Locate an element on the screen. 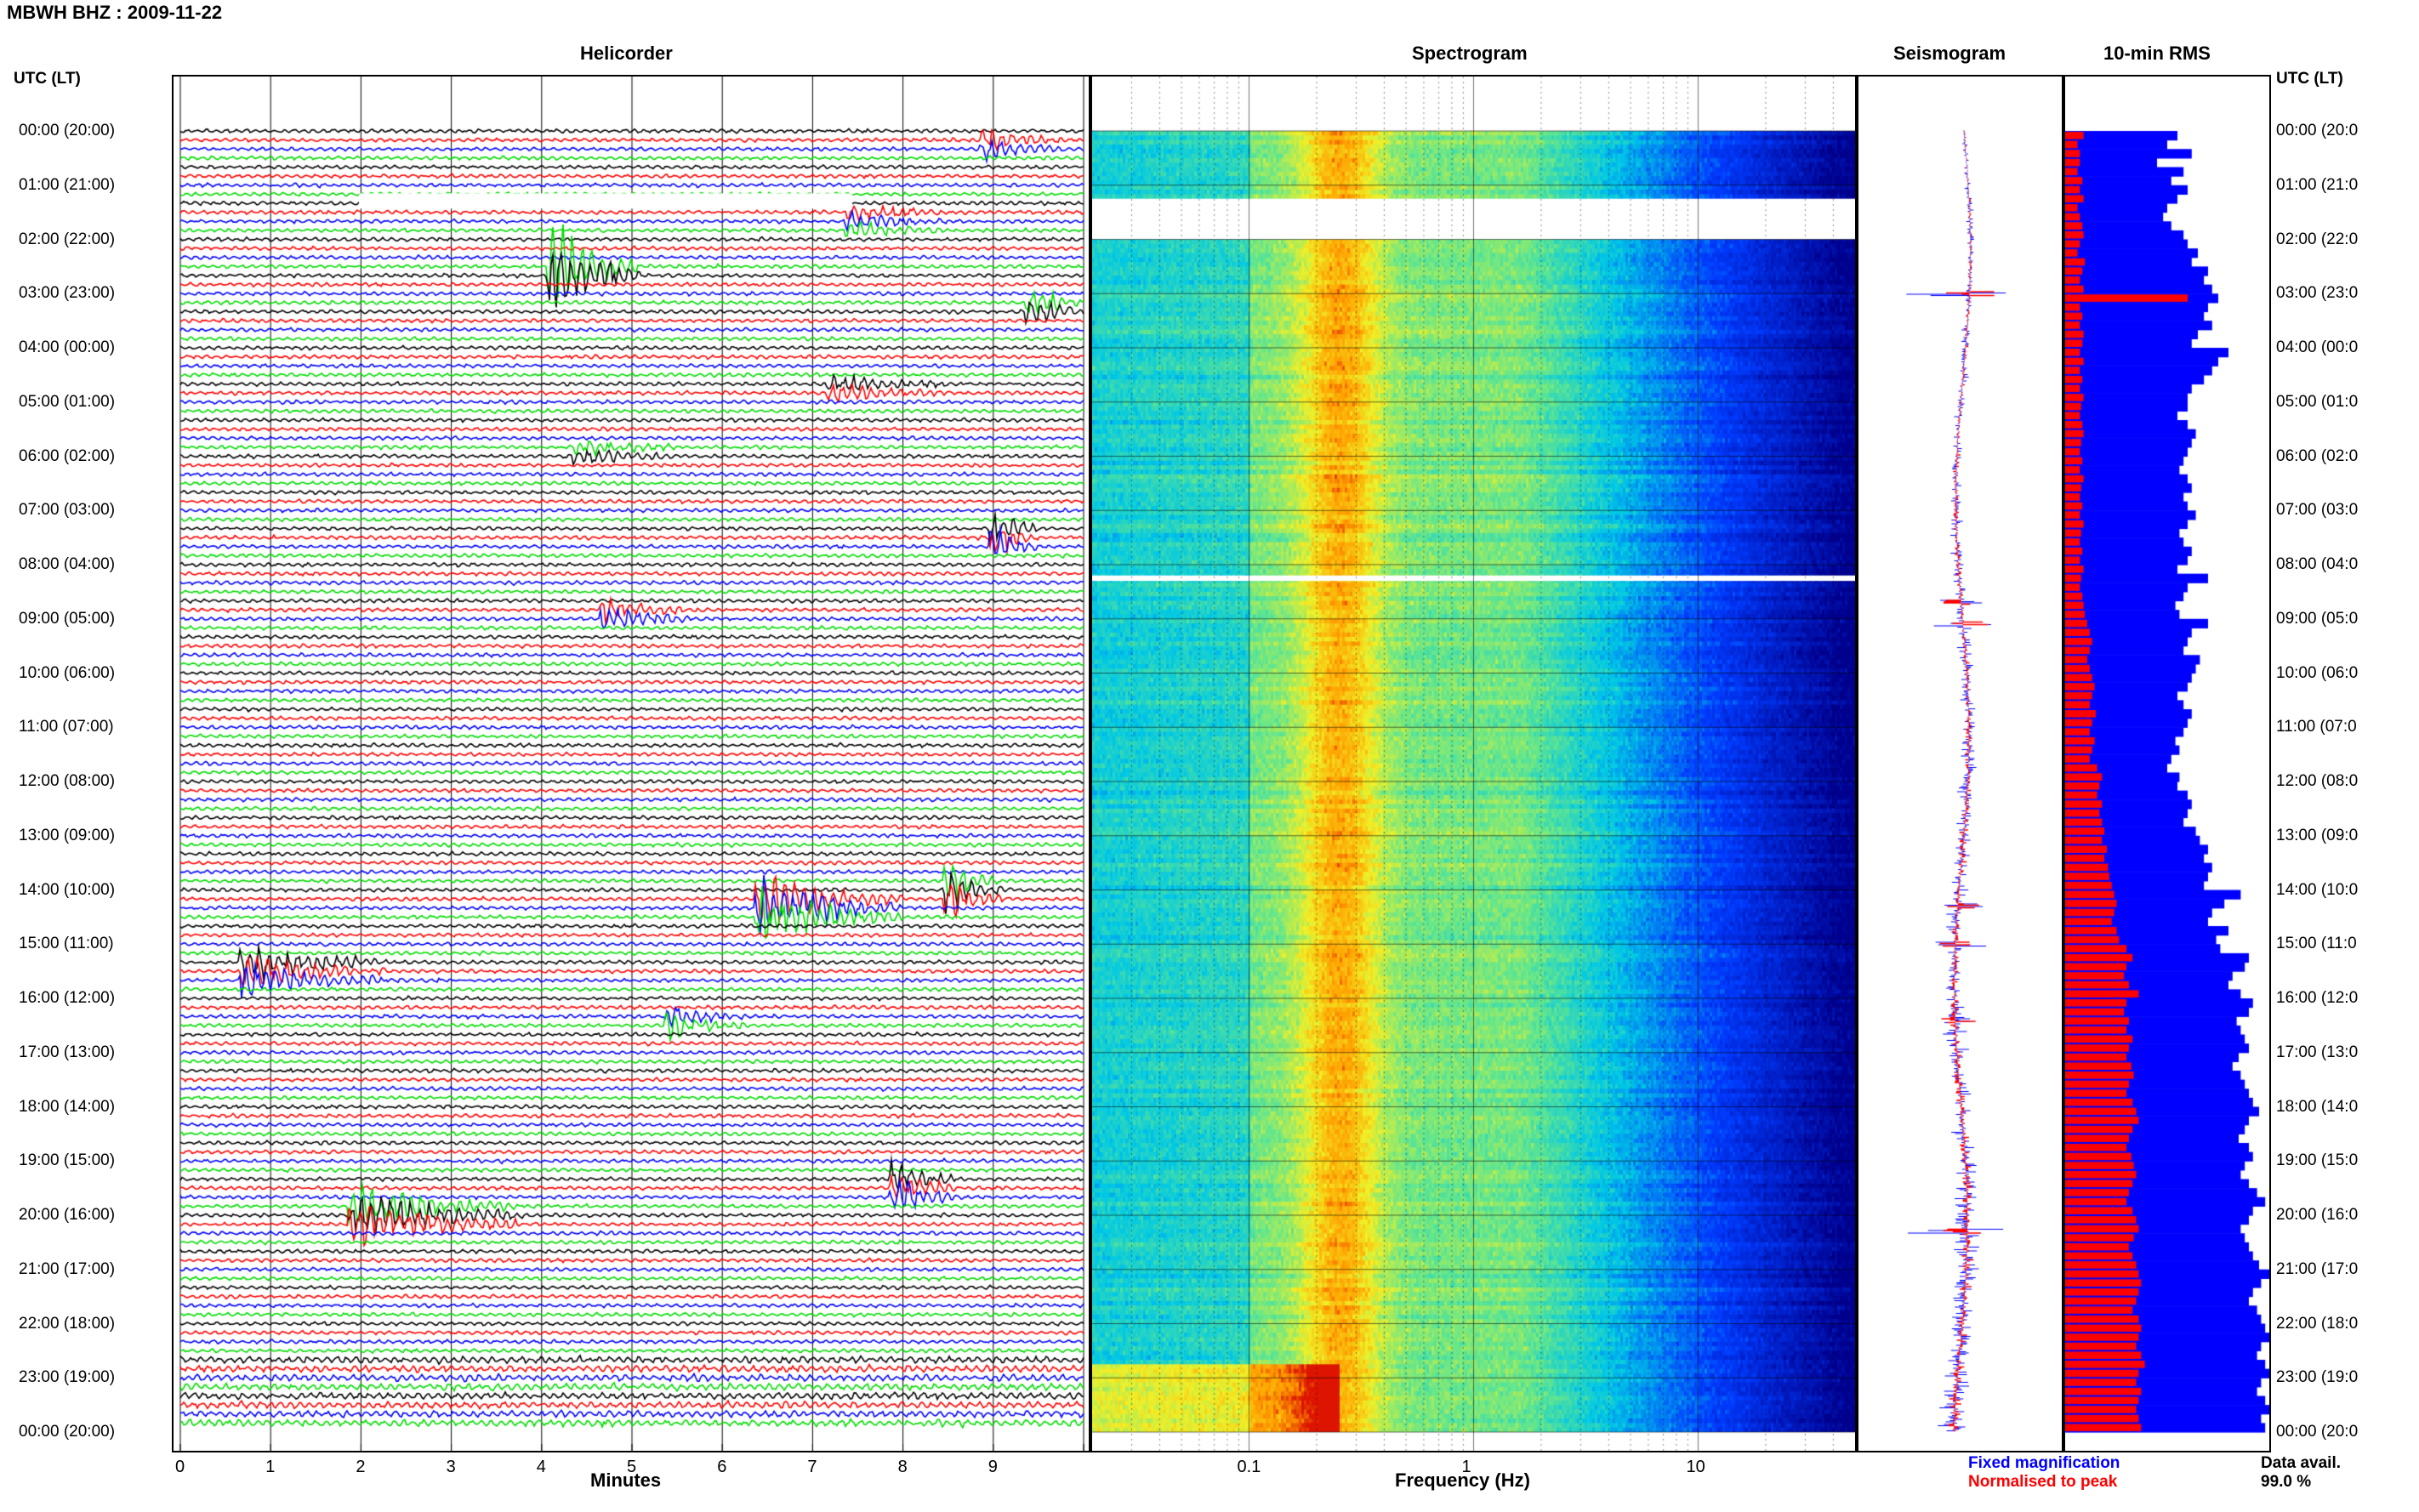 The image size is (2419, 1512). seismogram-panel is located at coordinates (1960, 763).